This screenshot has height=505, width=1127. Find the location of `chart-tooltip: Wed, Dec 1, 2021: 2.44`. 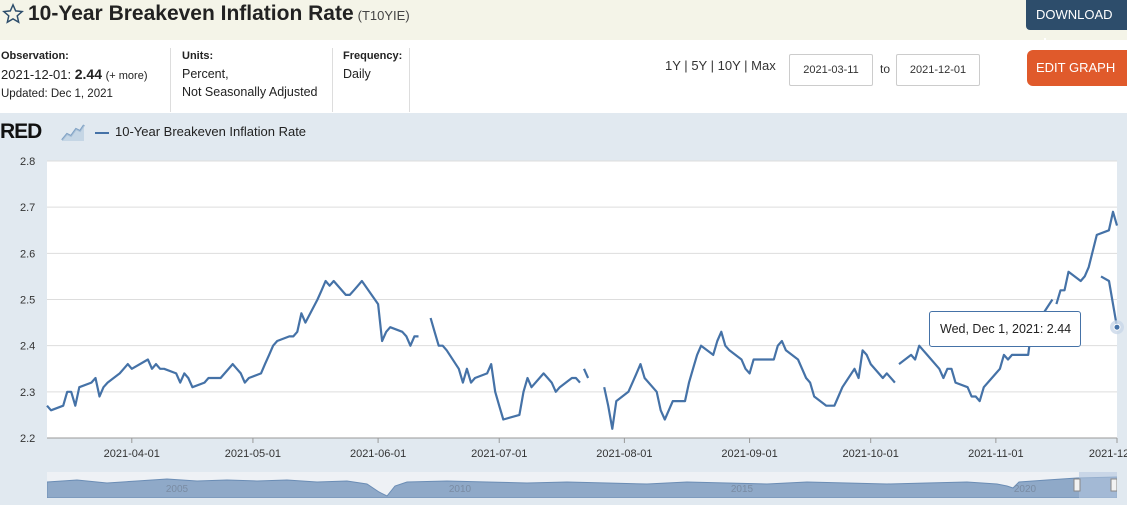

chart-tooltip: Wed, Dec 1, 2021: 2.44 is located at coordinates (1005, 329).